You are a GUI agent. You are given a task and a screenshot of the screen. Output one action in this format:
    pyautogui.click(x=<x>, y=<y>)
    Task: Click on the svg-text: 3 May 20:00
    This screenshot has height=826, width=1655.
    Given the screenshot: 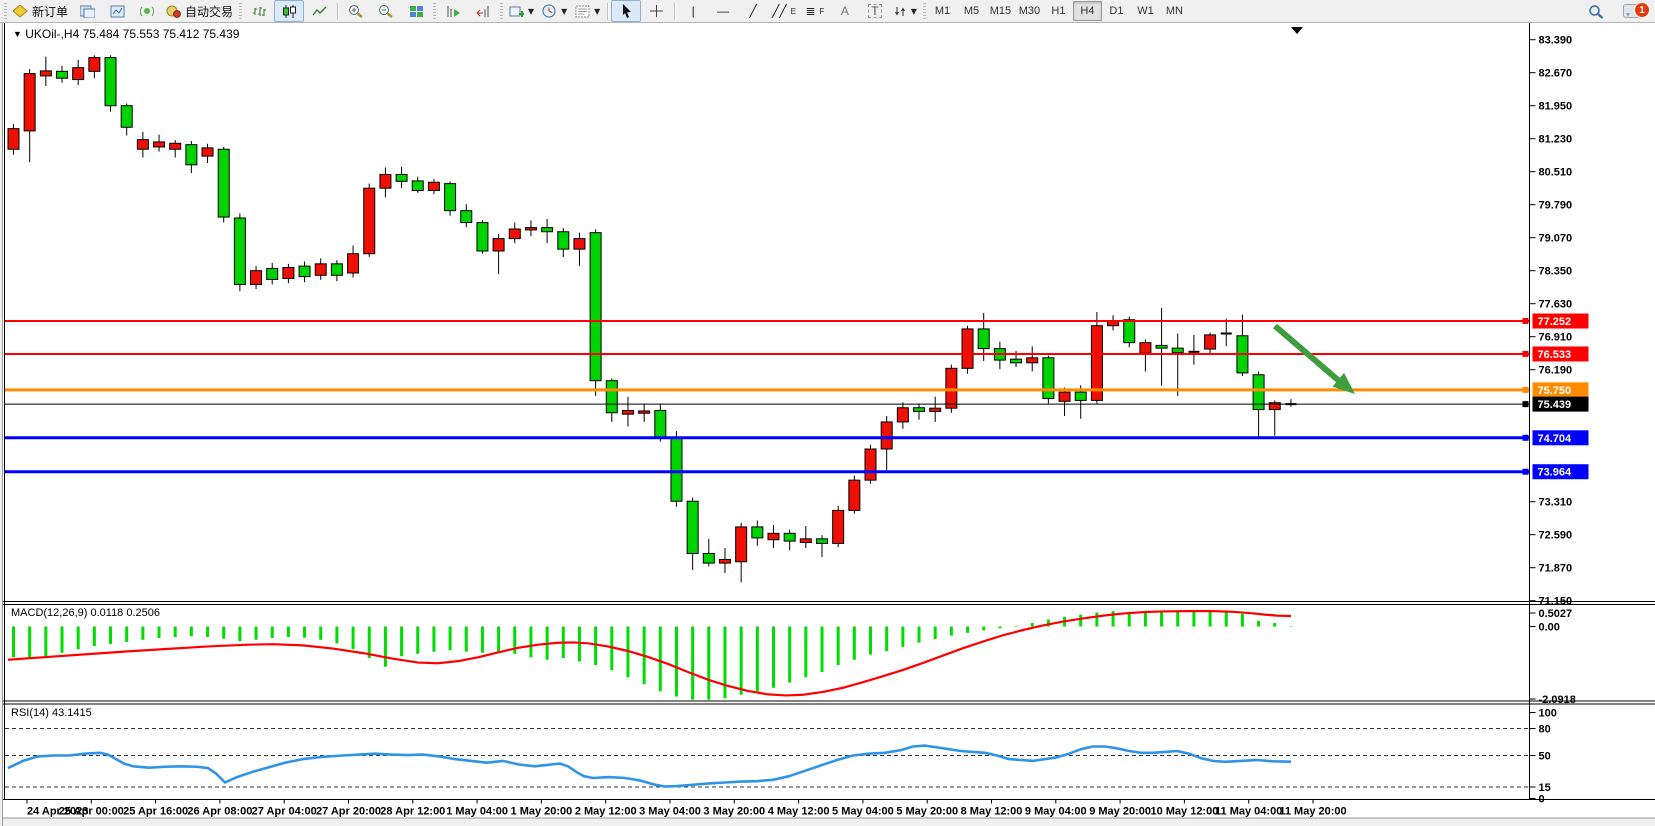 What is the action you would take?
    pyautogui.click(x=734, y=812)
    